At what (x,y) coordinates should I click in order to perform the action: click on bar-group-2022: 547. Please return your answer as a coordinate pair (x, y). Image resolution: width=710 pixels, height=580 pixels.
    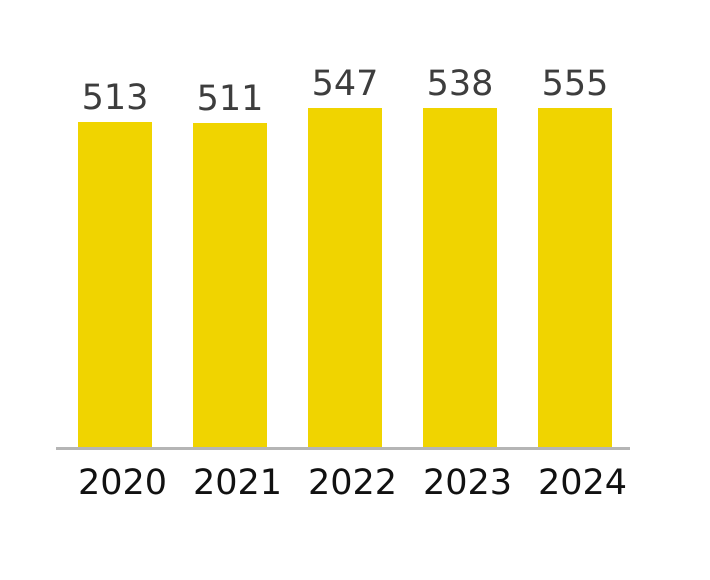
    Looking at the image, I should click on (345, 257).